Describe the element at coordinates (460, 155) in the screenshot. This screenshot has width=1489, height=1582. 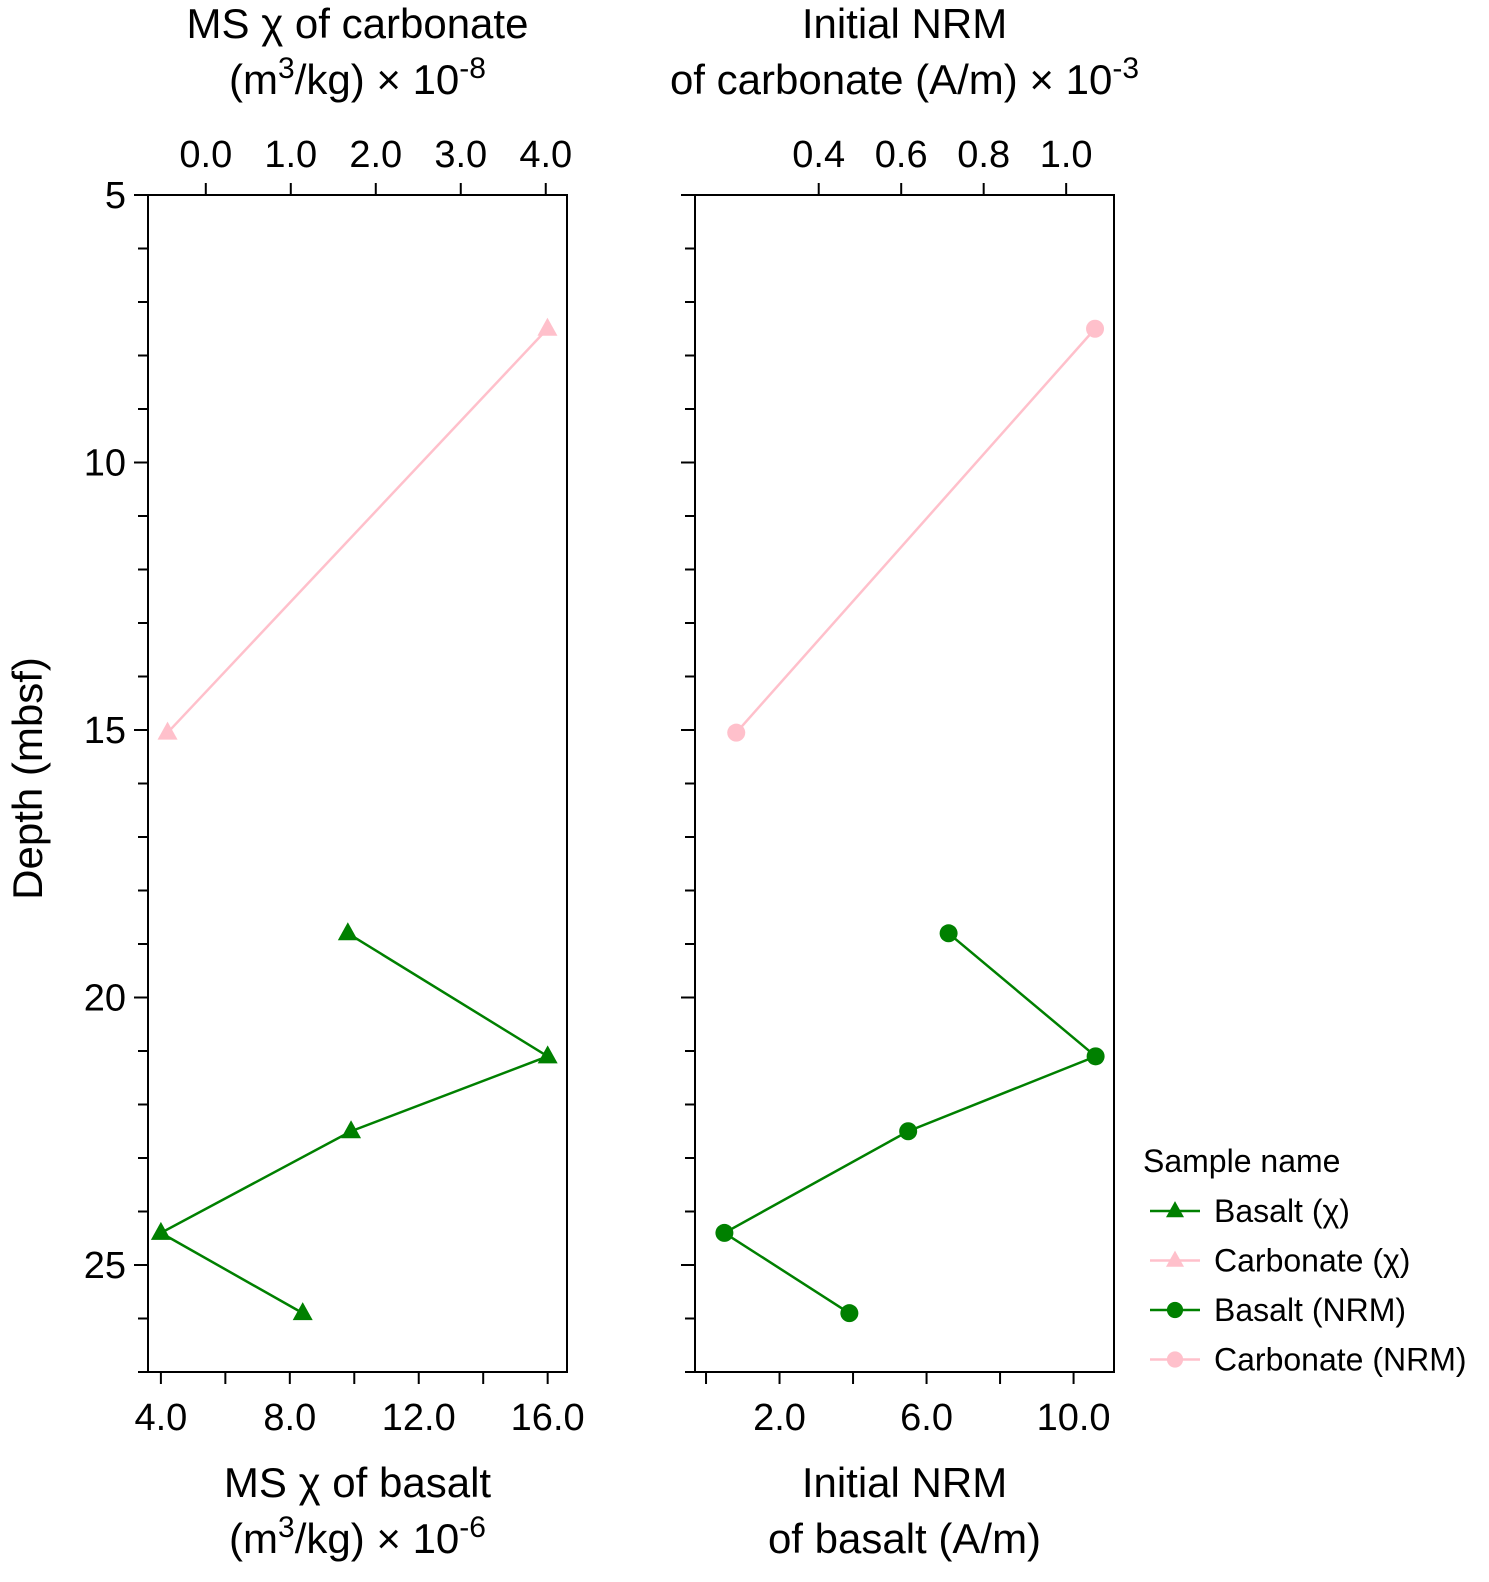
I see `x-top-tick-label: 3.0` at that location.